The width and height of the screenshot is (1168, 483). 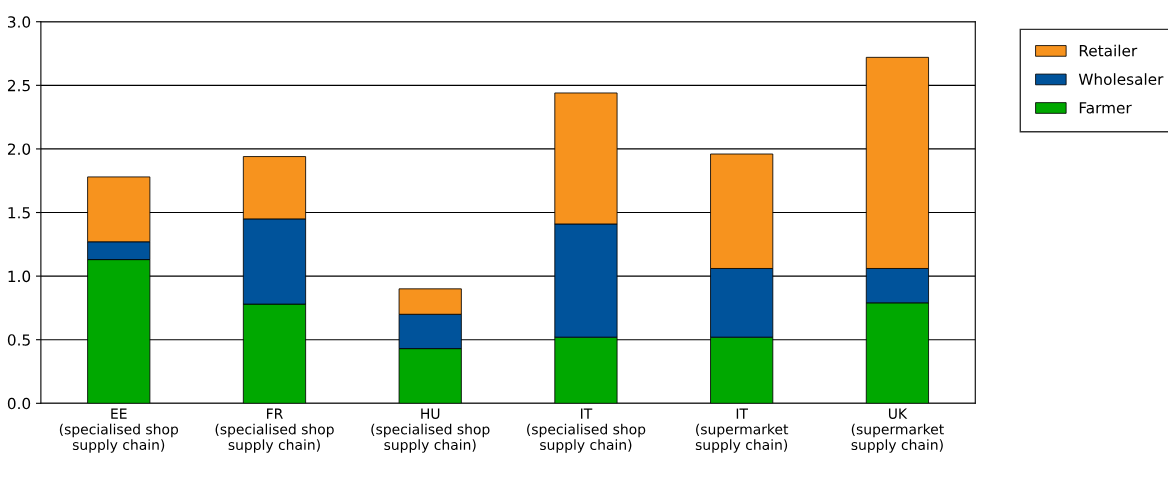 I want to click on x-tick-label: UK (supermarket supply chain), so click(x=897, y=430).